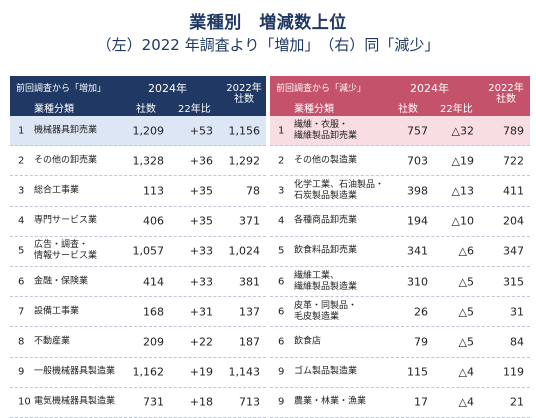  I want to click on prev-count-cell: 789, so click(513, 131).